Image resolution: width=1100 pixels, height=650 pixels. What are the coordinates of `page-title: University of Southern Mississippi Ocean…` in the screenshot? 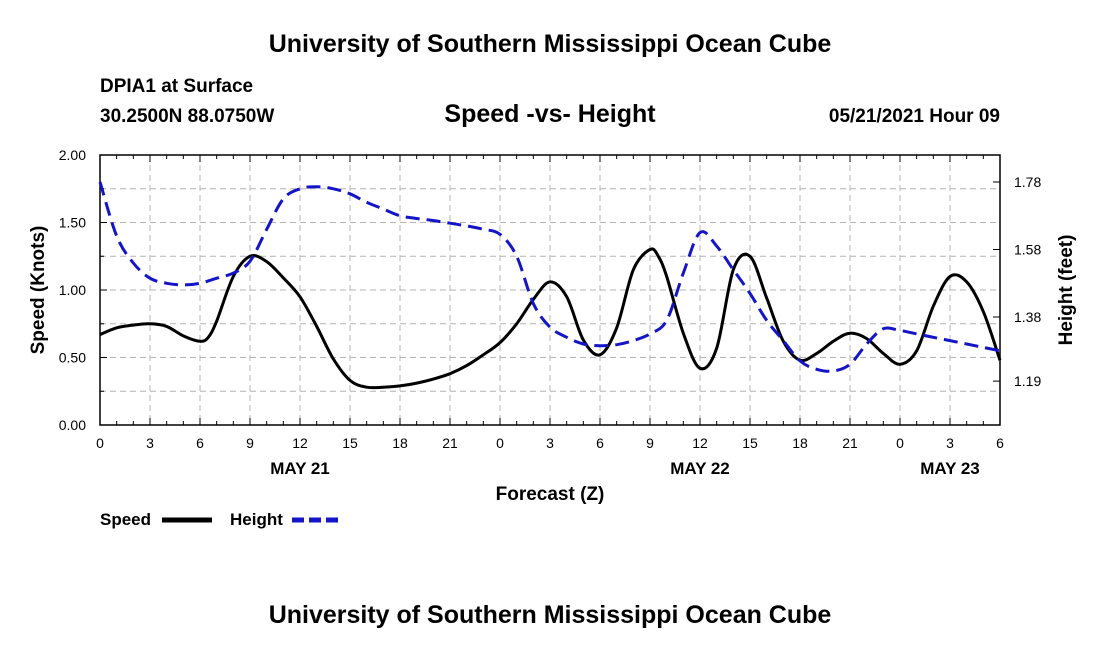 It's located at (550, 44).